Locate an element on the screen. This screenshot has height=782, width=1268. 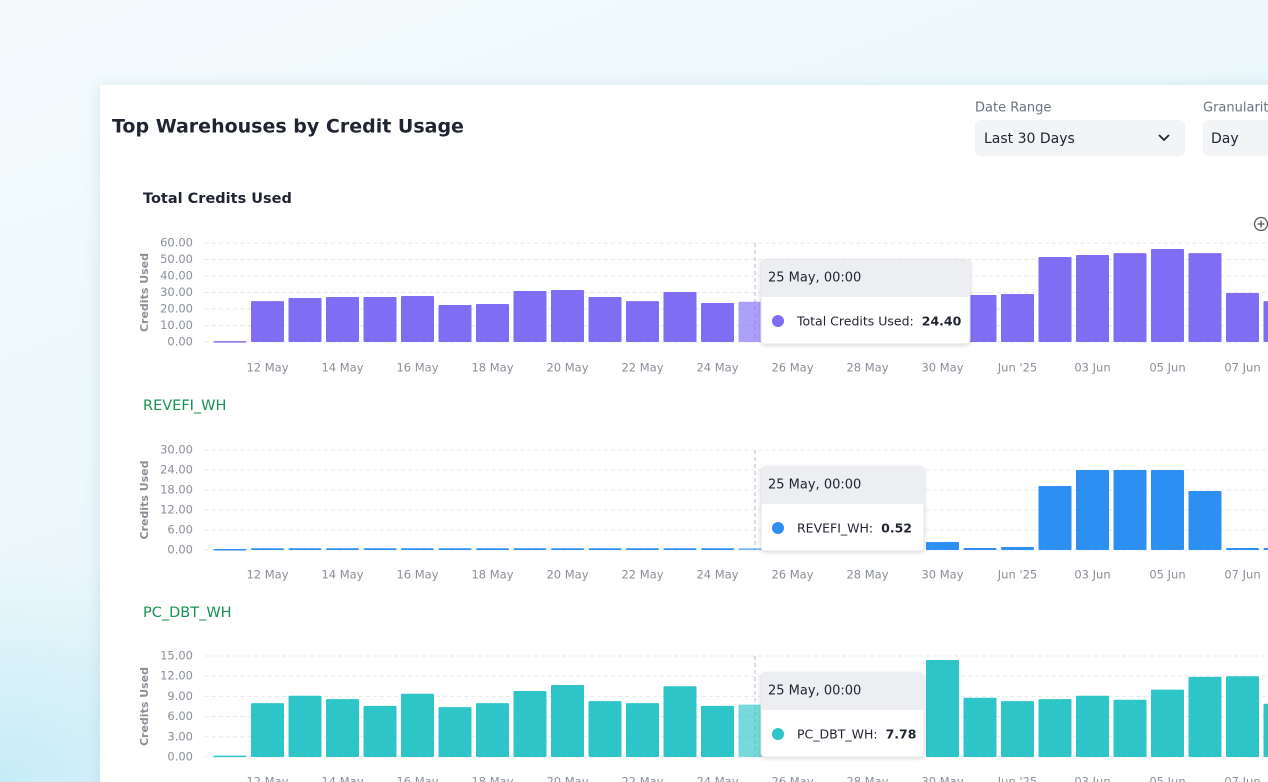
x-tick-label: 22 May is located at coordinates (642, 368).